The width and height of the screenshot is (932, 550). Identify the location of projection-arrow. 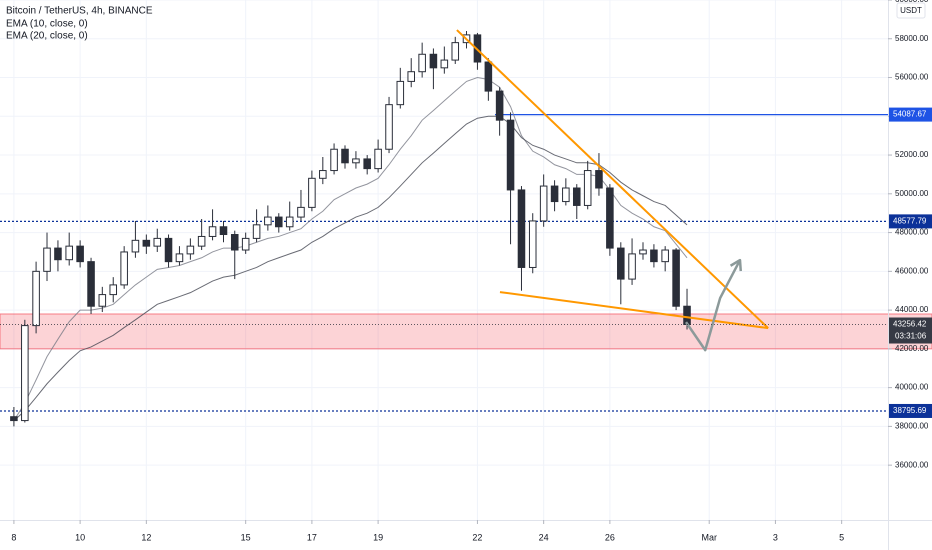
(713, 305).